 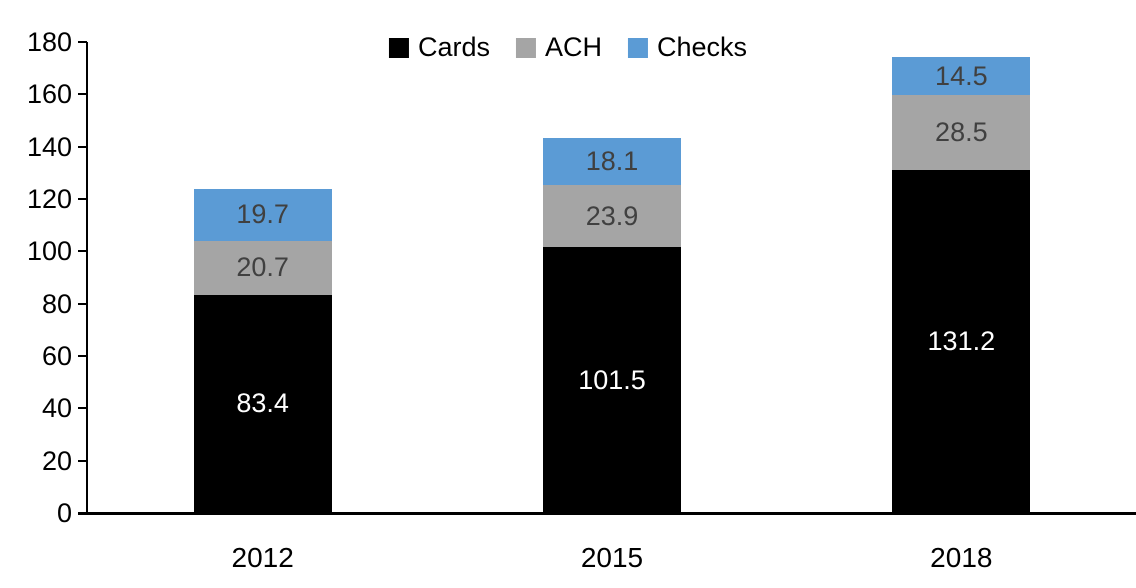 What do you see at coordinates (607, 513) in the screenshot?
I see `x-axis-line` at bounding box center [607, 513].